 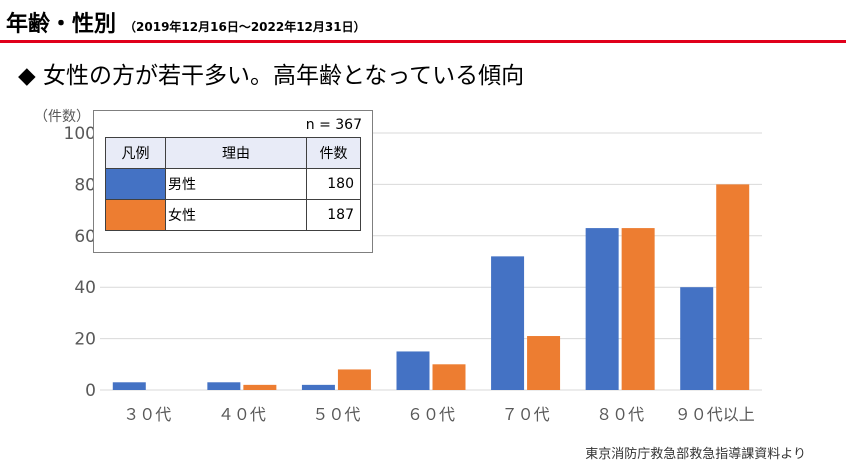 What do you see at coordinates (85, 185) in the screenshot?
I see `y-tick-label: 80` at bounding box center [85, 185].